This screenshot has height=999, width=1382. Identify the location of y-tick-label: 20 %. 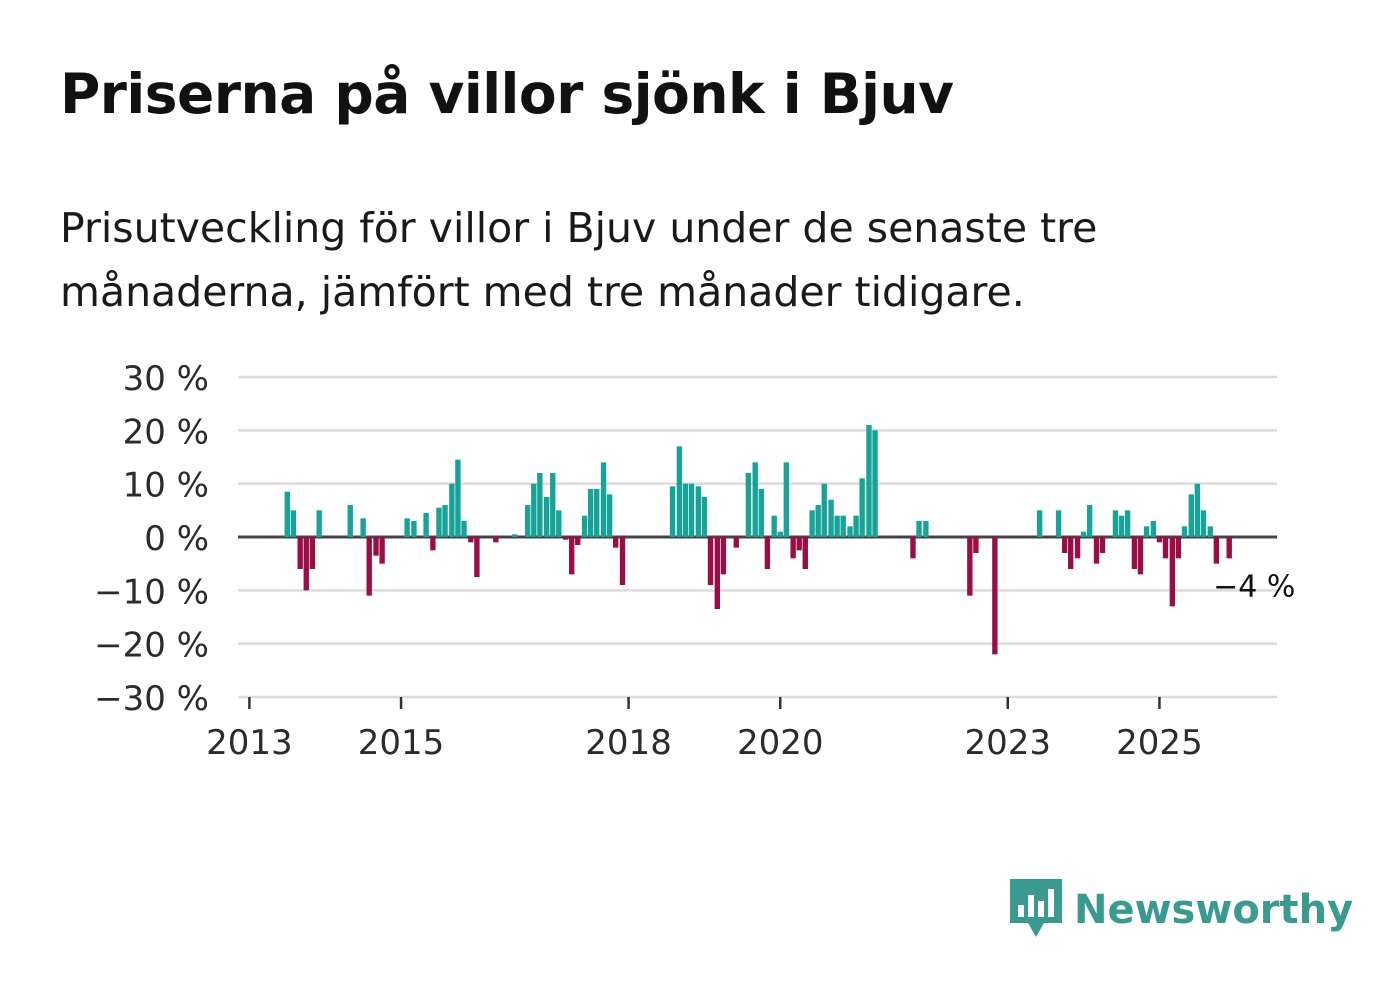
(166, 432).